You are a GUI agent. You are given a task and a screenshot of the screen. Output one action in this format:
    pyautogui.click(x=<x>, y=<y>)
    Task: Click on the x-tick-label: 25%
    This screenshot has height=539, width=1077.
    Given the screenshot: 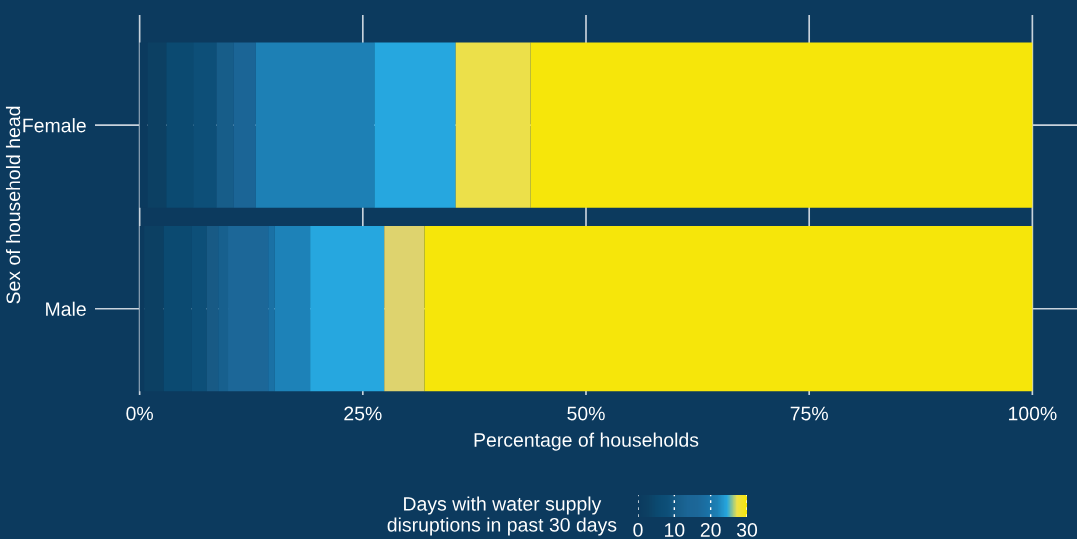 What is the action you would take?
    pyautogui.click(x=363, y=413)
    